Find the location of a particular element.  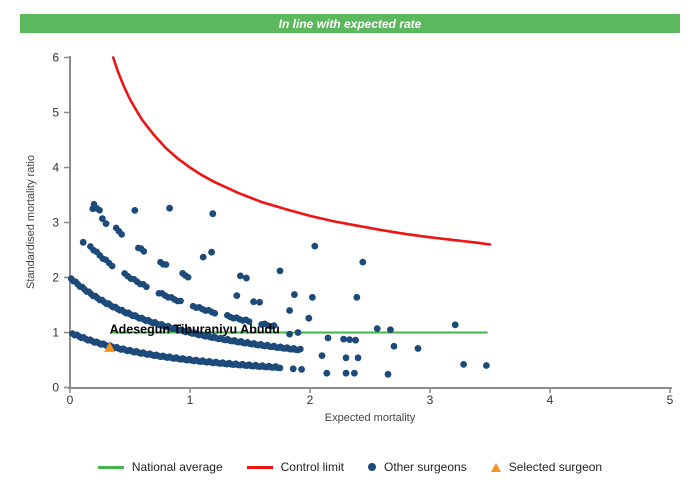

y-axis-title: Standardised mortality ratio is located at coordinates (31, 222).